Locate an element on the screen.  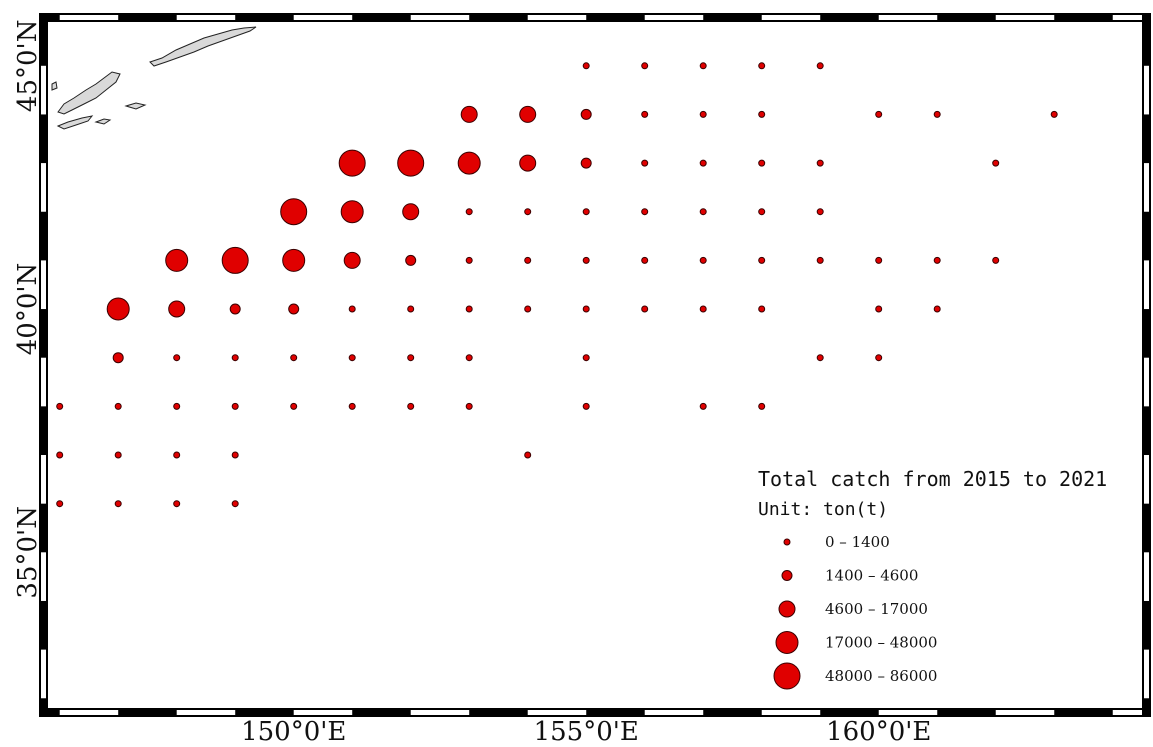
y-tick-labels: 35°0'N 40°0'N 45°0'N is located at coordinates (28, 309).